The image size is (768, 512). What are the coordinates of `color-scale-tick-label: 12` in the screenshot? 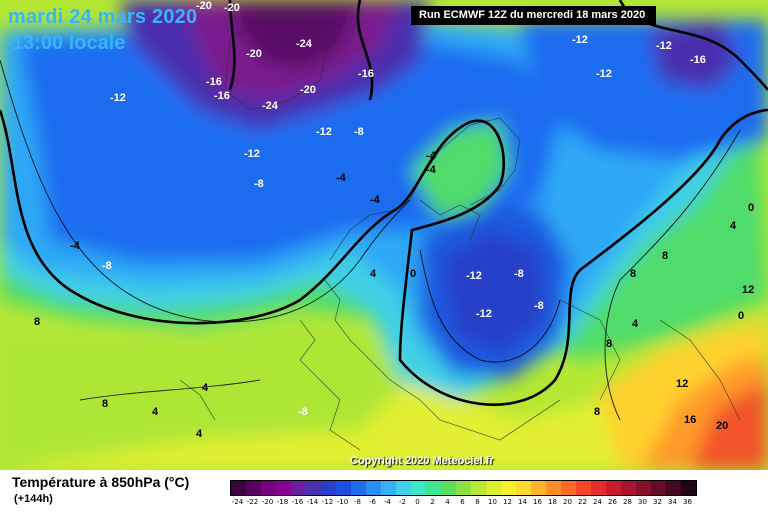 It's located at (507, 502).